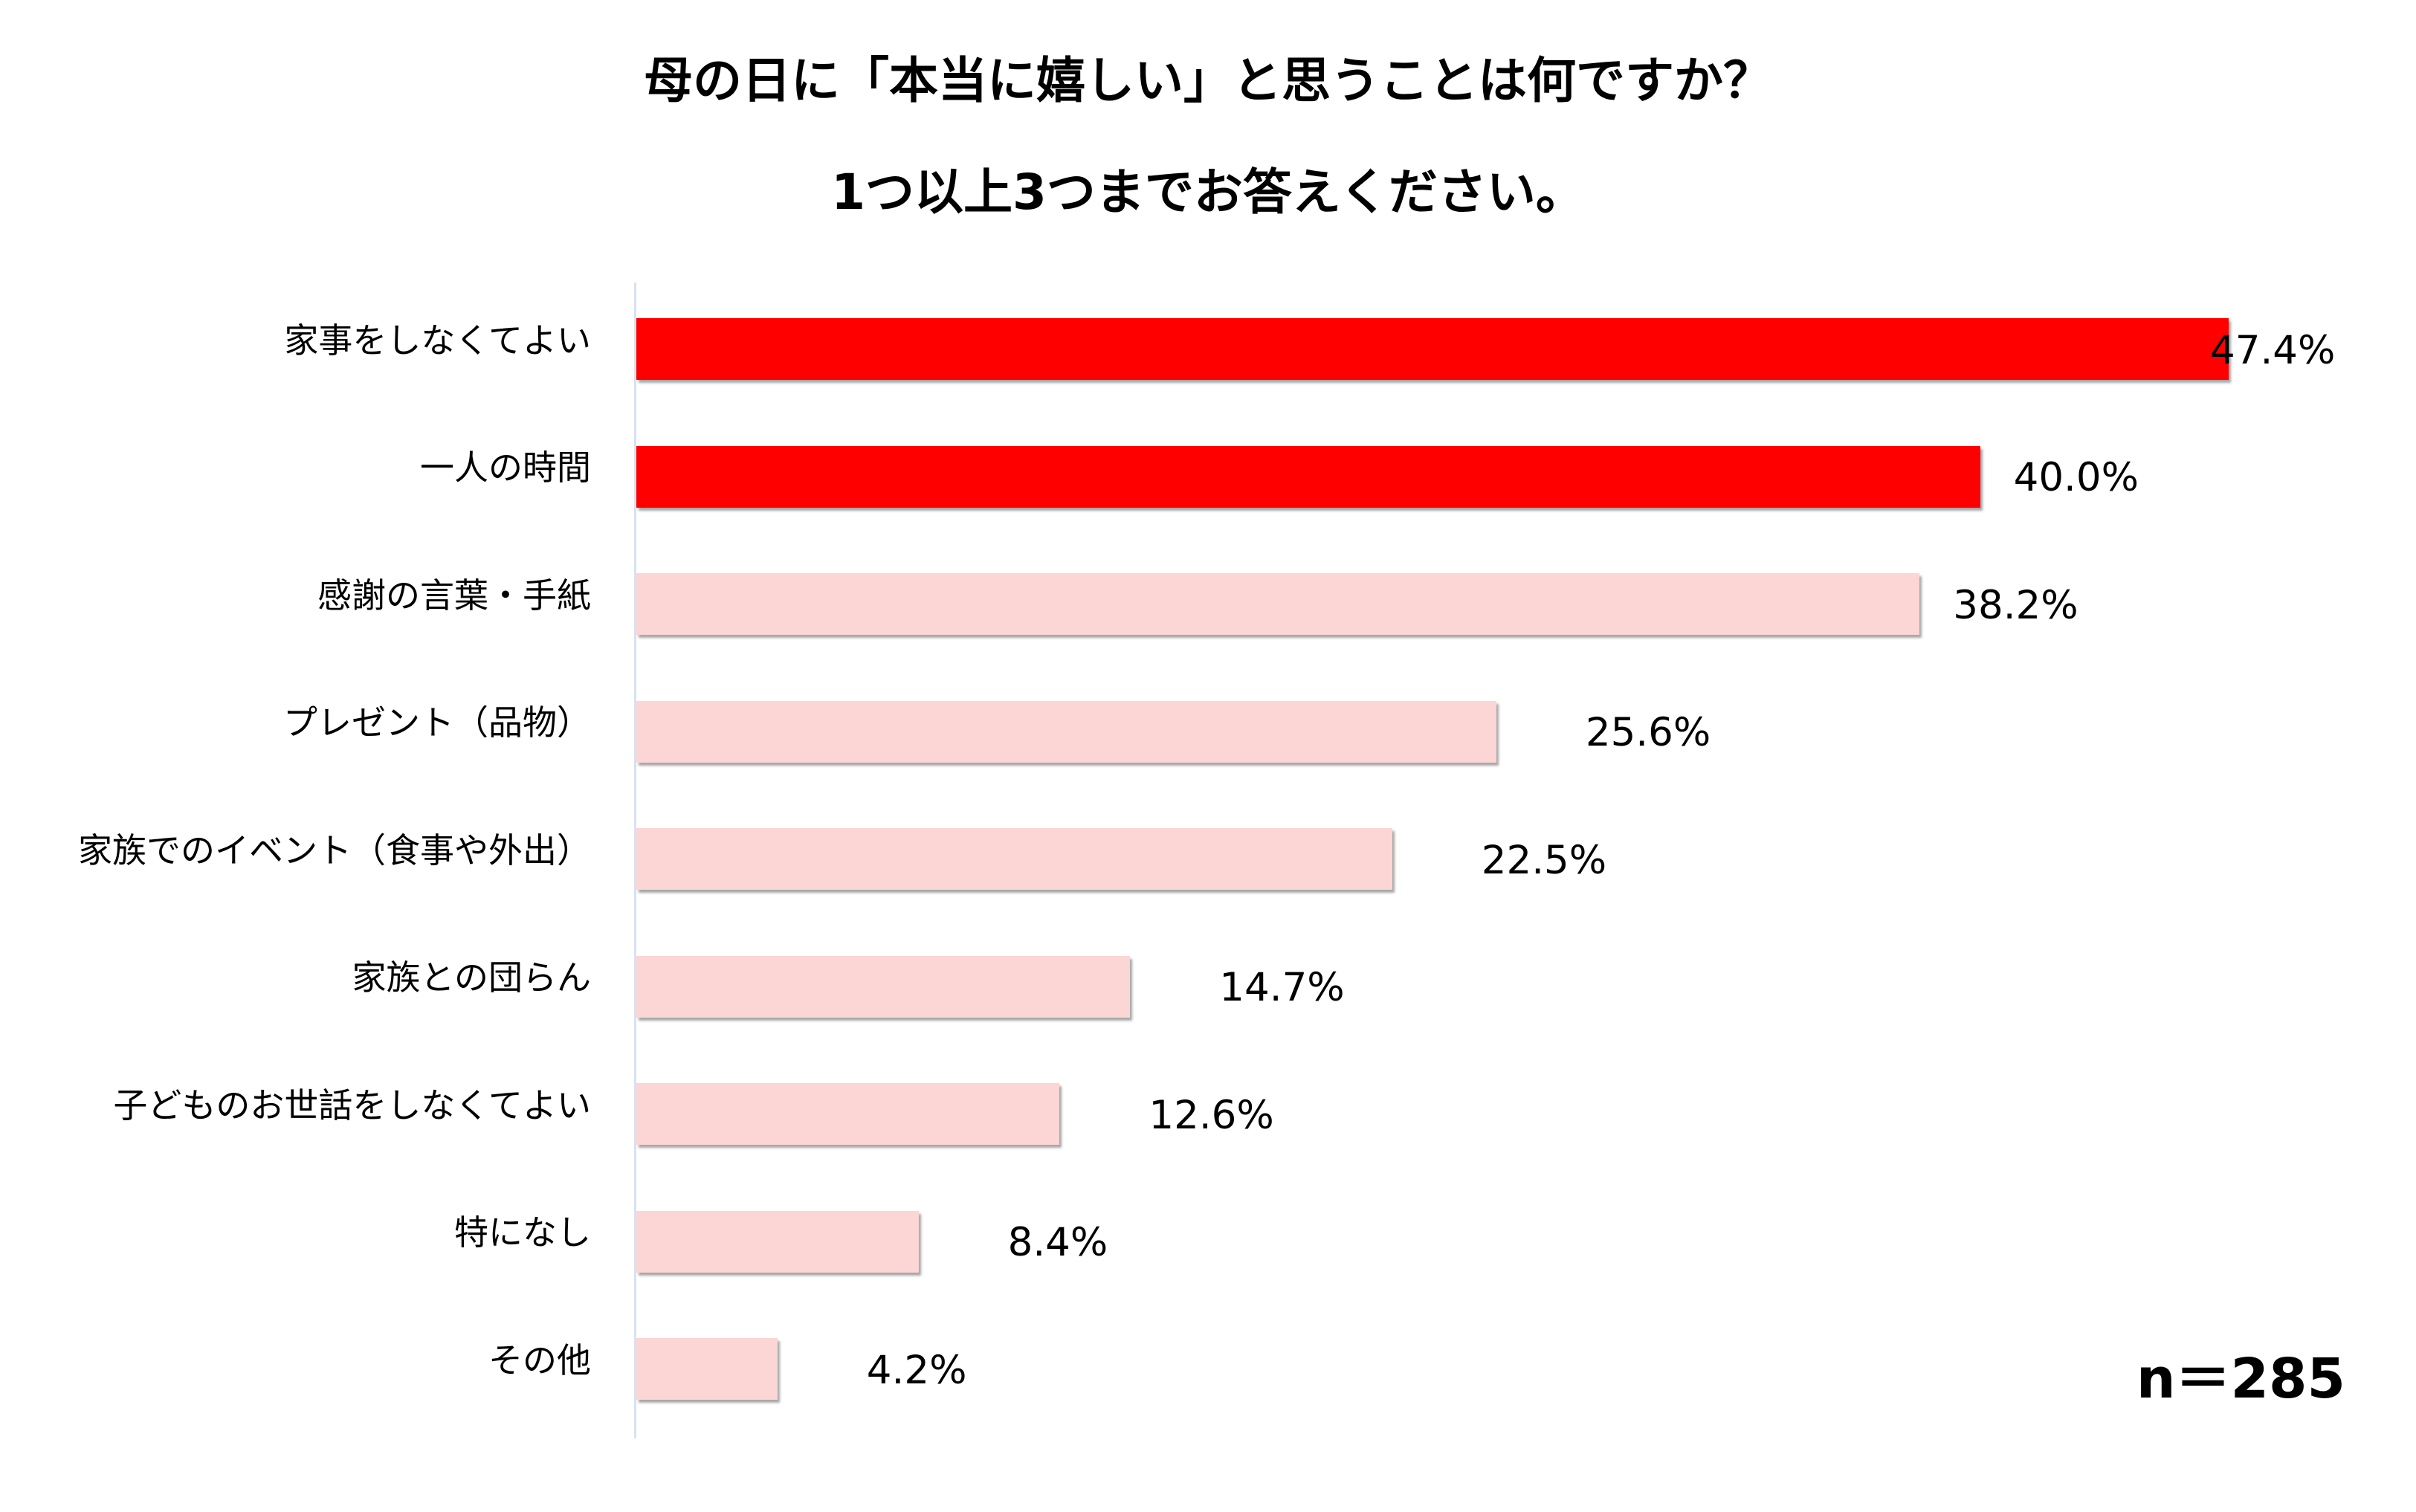 This screenshot has height=1512, width=2416. Describe the element at coordinates (454, 596) in the screenshot. I see `category-label: 感謝の言葉・手紙` at that location.